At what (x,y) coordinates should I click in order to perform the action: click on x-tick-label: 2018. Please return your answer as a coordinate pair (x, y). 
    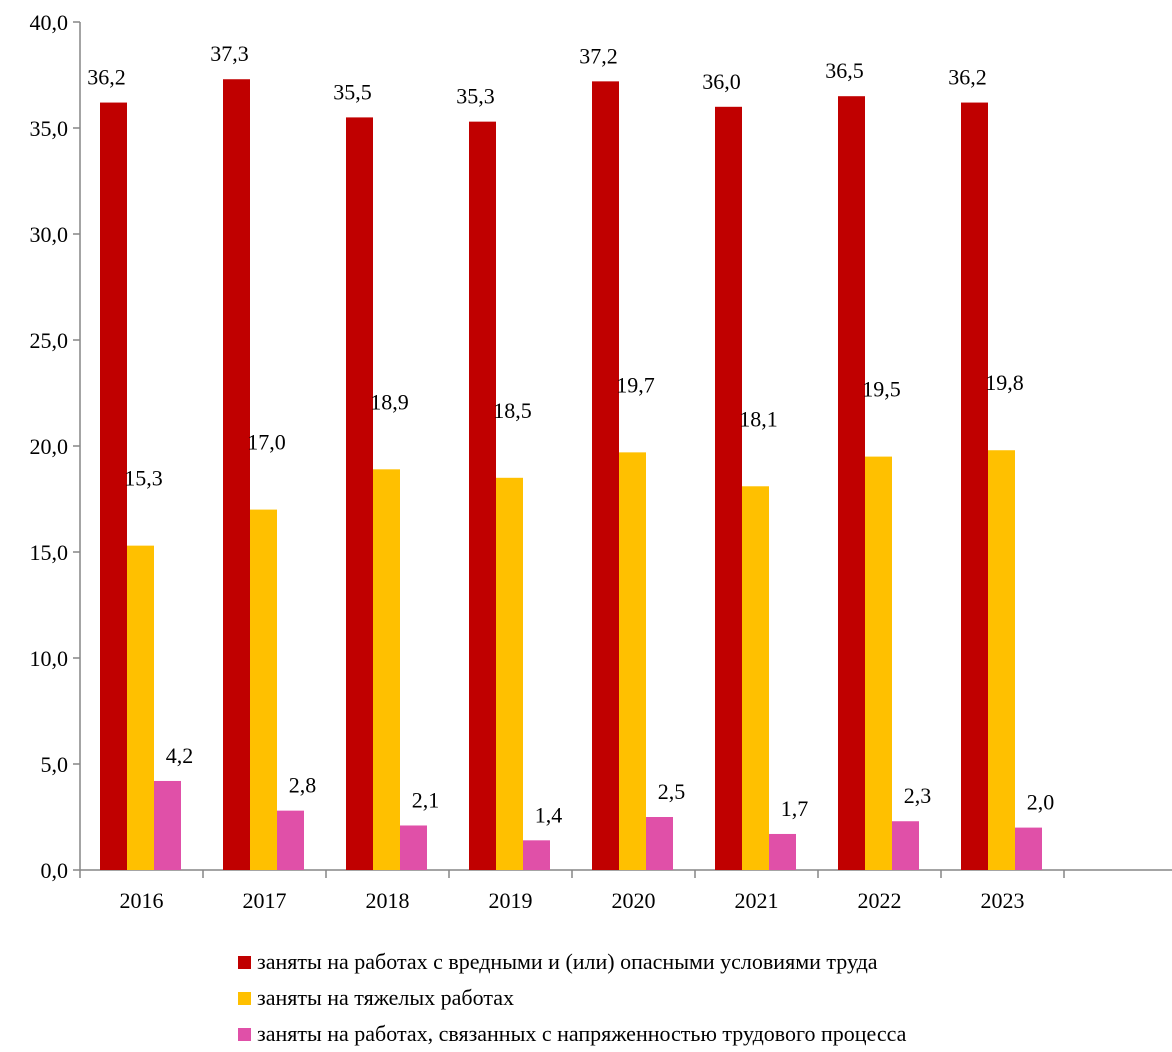
    Looking at the image, I should click on (388, 900).